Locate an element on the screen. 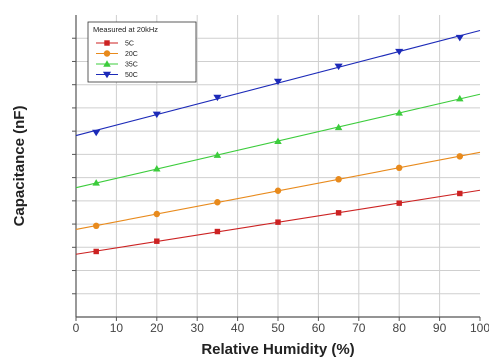  legend-label: 5C is located at coordinates (129, 44).